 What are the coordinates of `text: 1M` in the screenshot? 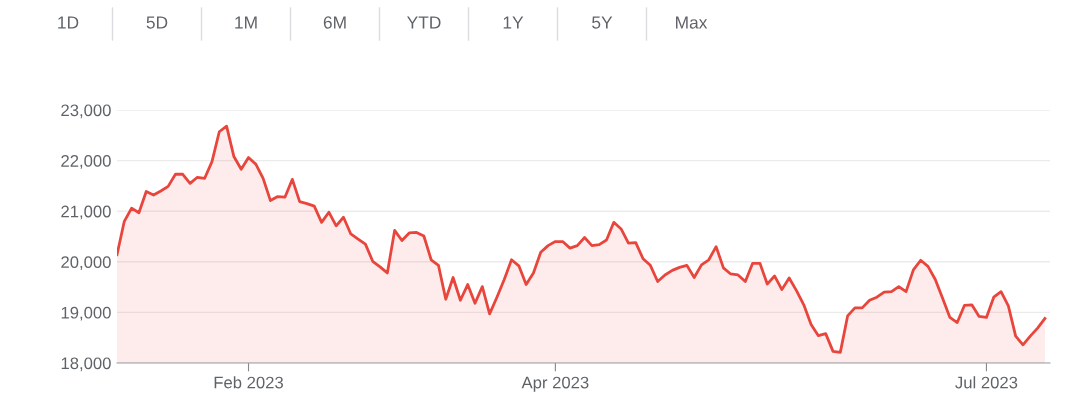 It's located at (246, 22).